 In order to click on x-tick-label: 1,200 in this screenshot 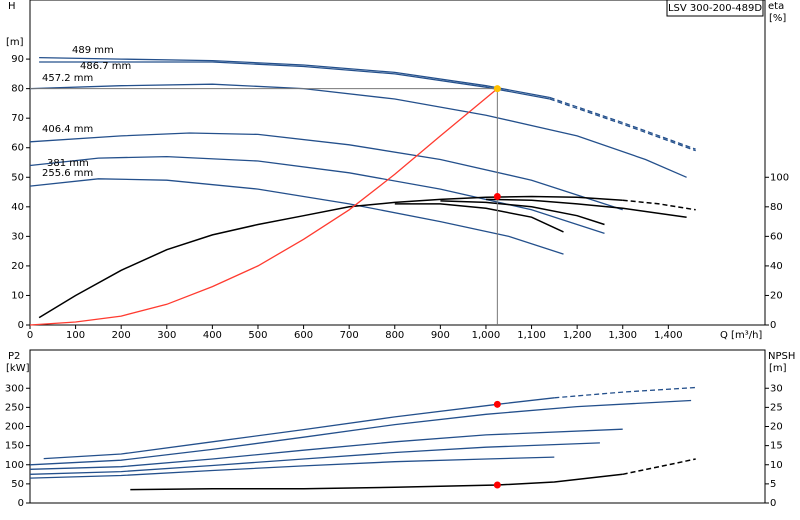, I will do `click(577, 335)`.